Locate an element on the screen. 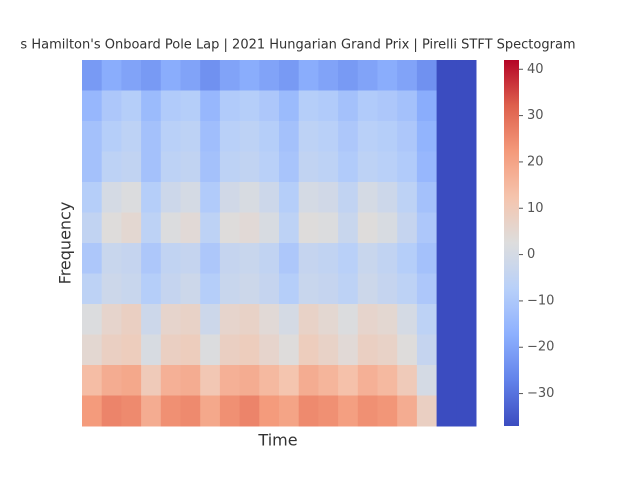 The image size is (640, 480). colorbar-tick-label: 40 is located at coordinates (535, 69).